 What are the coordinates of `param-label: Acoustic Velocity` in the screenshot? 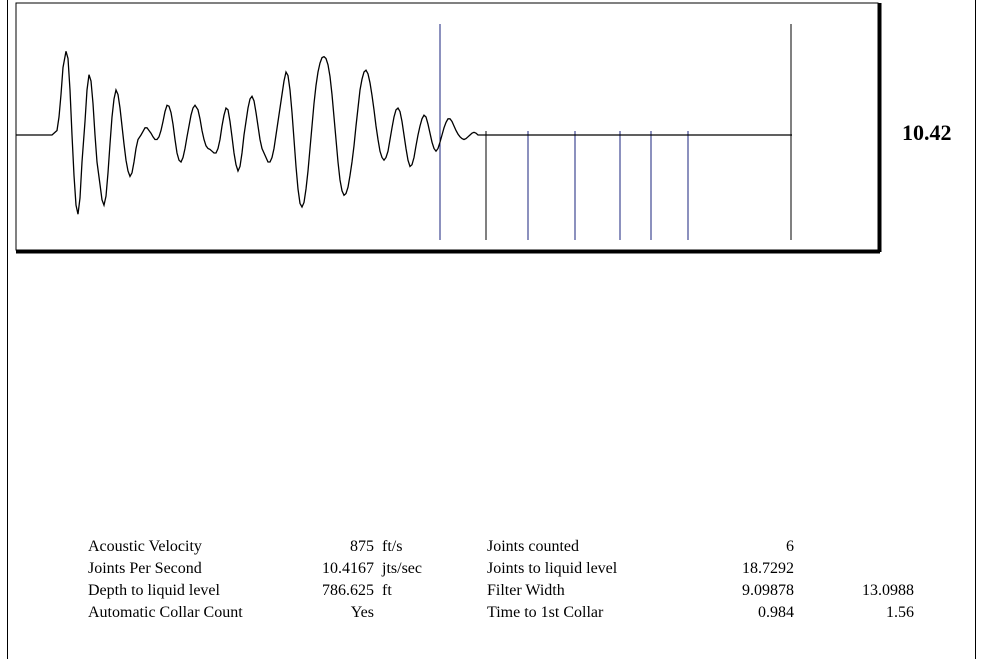 It's located at (145, 546).